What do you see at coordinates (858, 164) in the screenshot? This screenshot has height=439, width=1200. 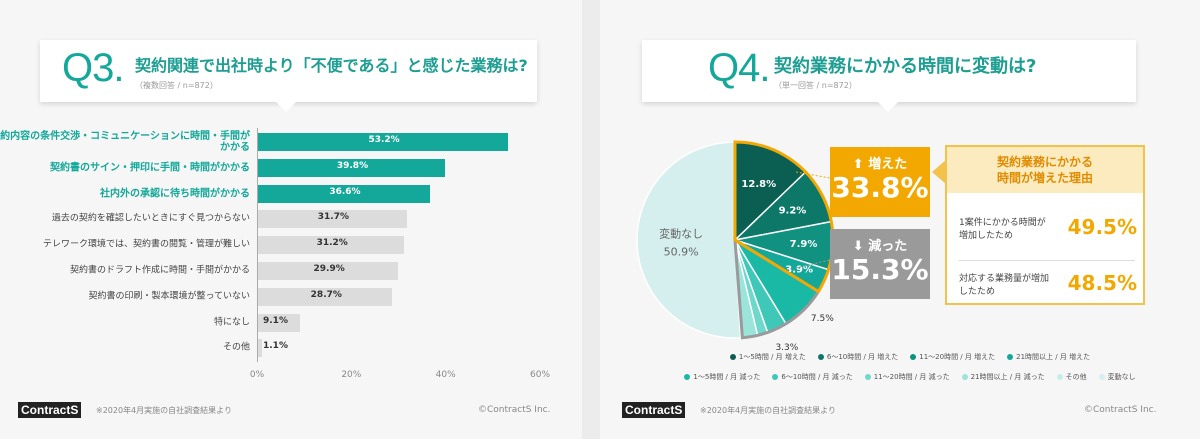 I see `up-arrow-icon: ⬆` at bounding box center [858, 164].